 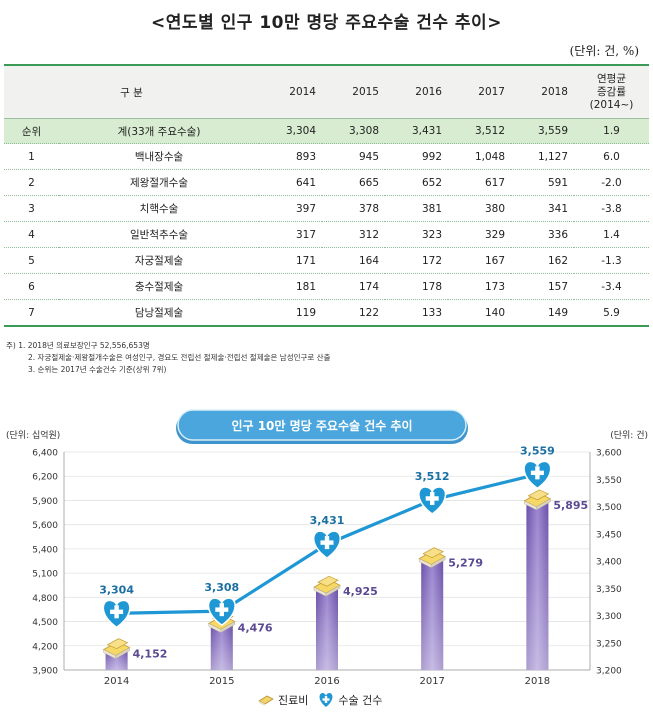 What do you see at coordinates (542, 182) in the screenshot?
I see `cell-value: 591` at bounding box center [542, 182].